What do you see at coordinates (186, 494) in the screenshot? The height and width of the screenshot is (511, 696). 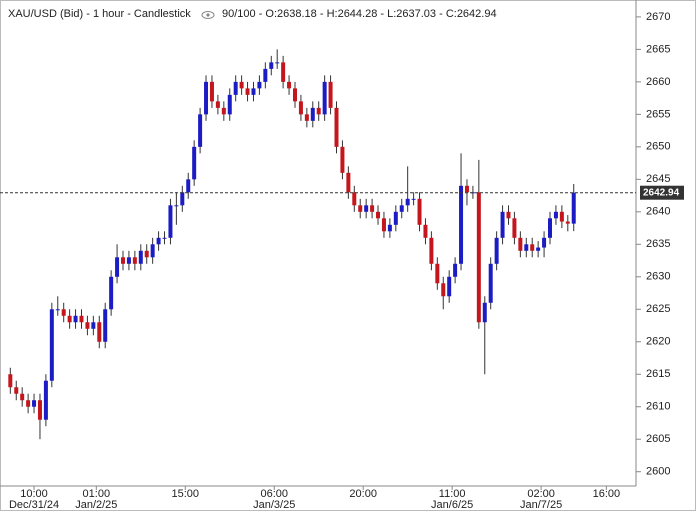 I see `x-tick-label: 15:00` at bounding box center [186, 494].